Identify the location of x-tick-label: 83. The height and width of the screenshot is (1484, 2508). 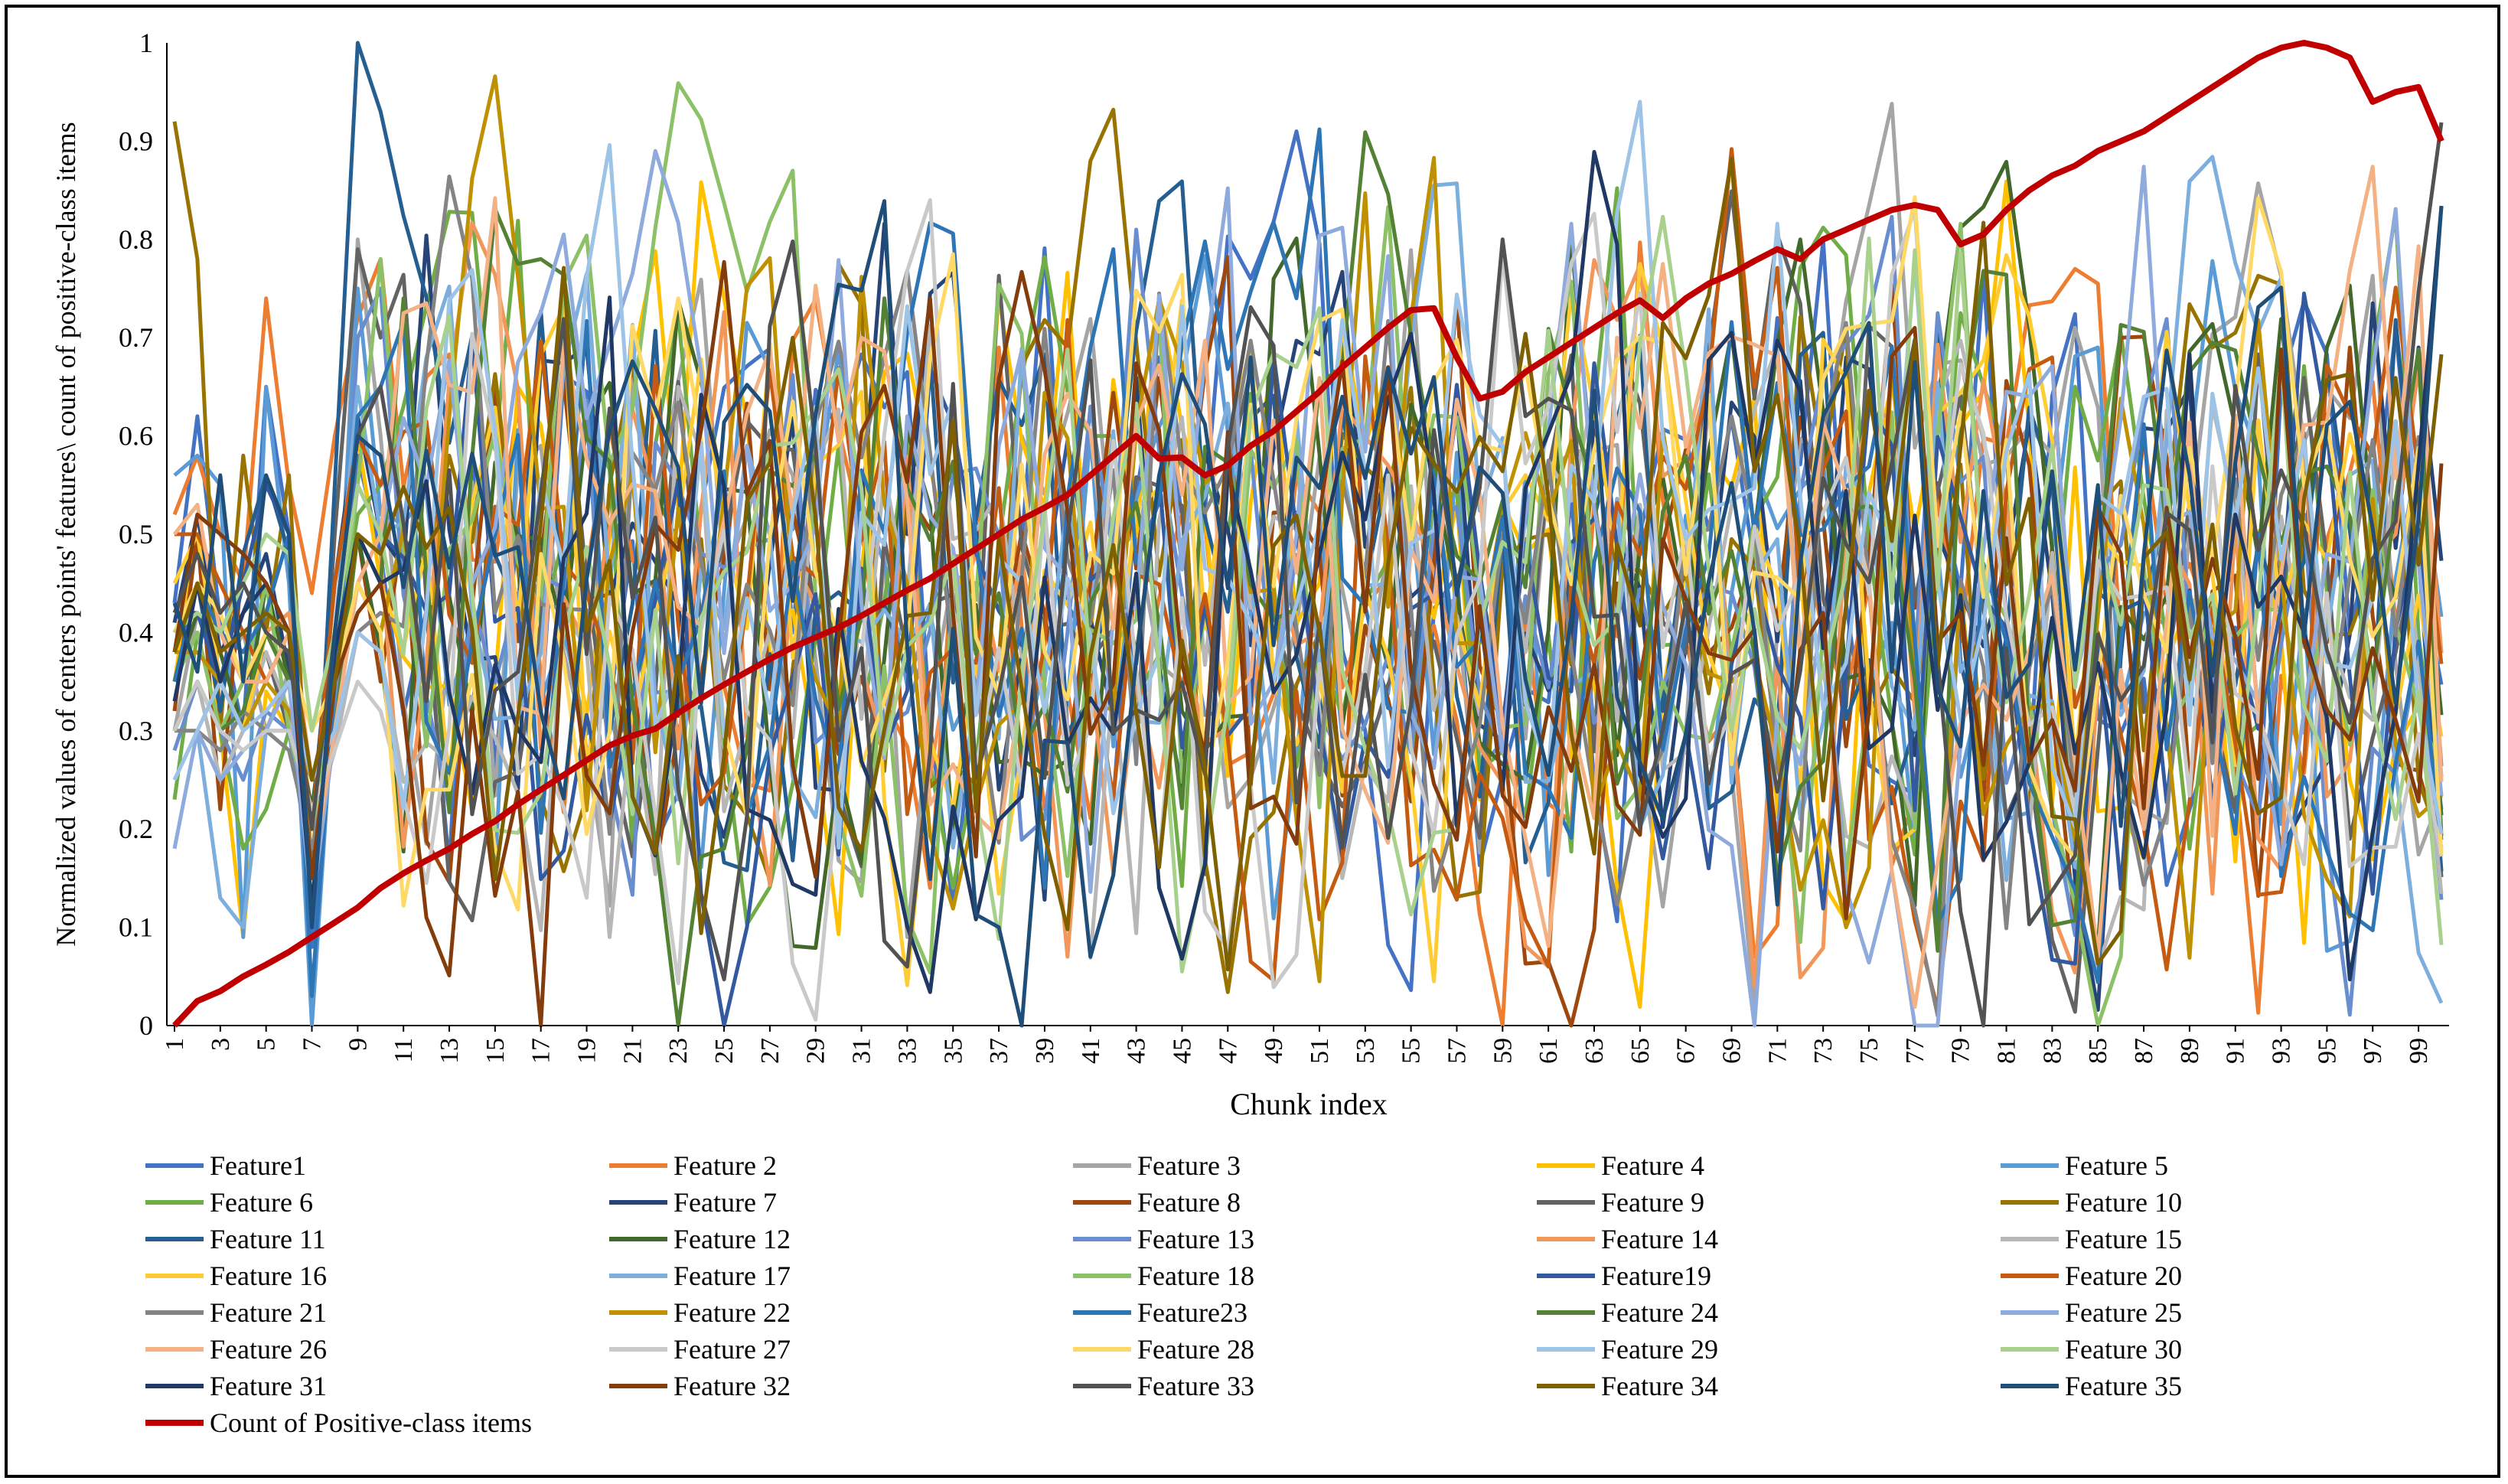
(2052, 1051).